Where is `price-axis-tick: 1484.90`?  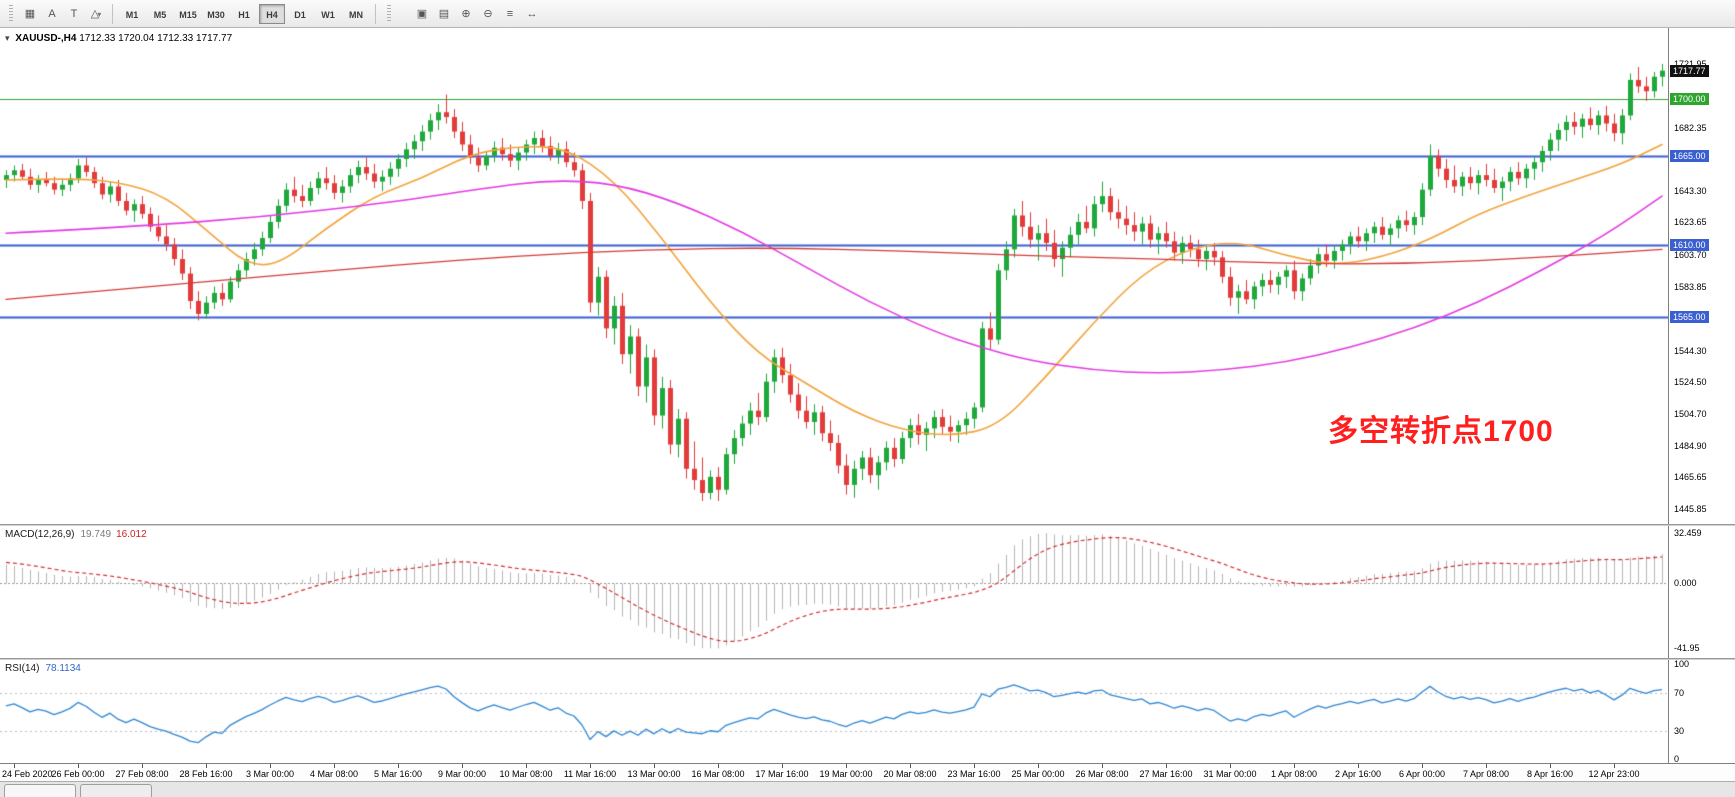
price-axis-tick: 1484.90 is located at coordinates (1690, 446).